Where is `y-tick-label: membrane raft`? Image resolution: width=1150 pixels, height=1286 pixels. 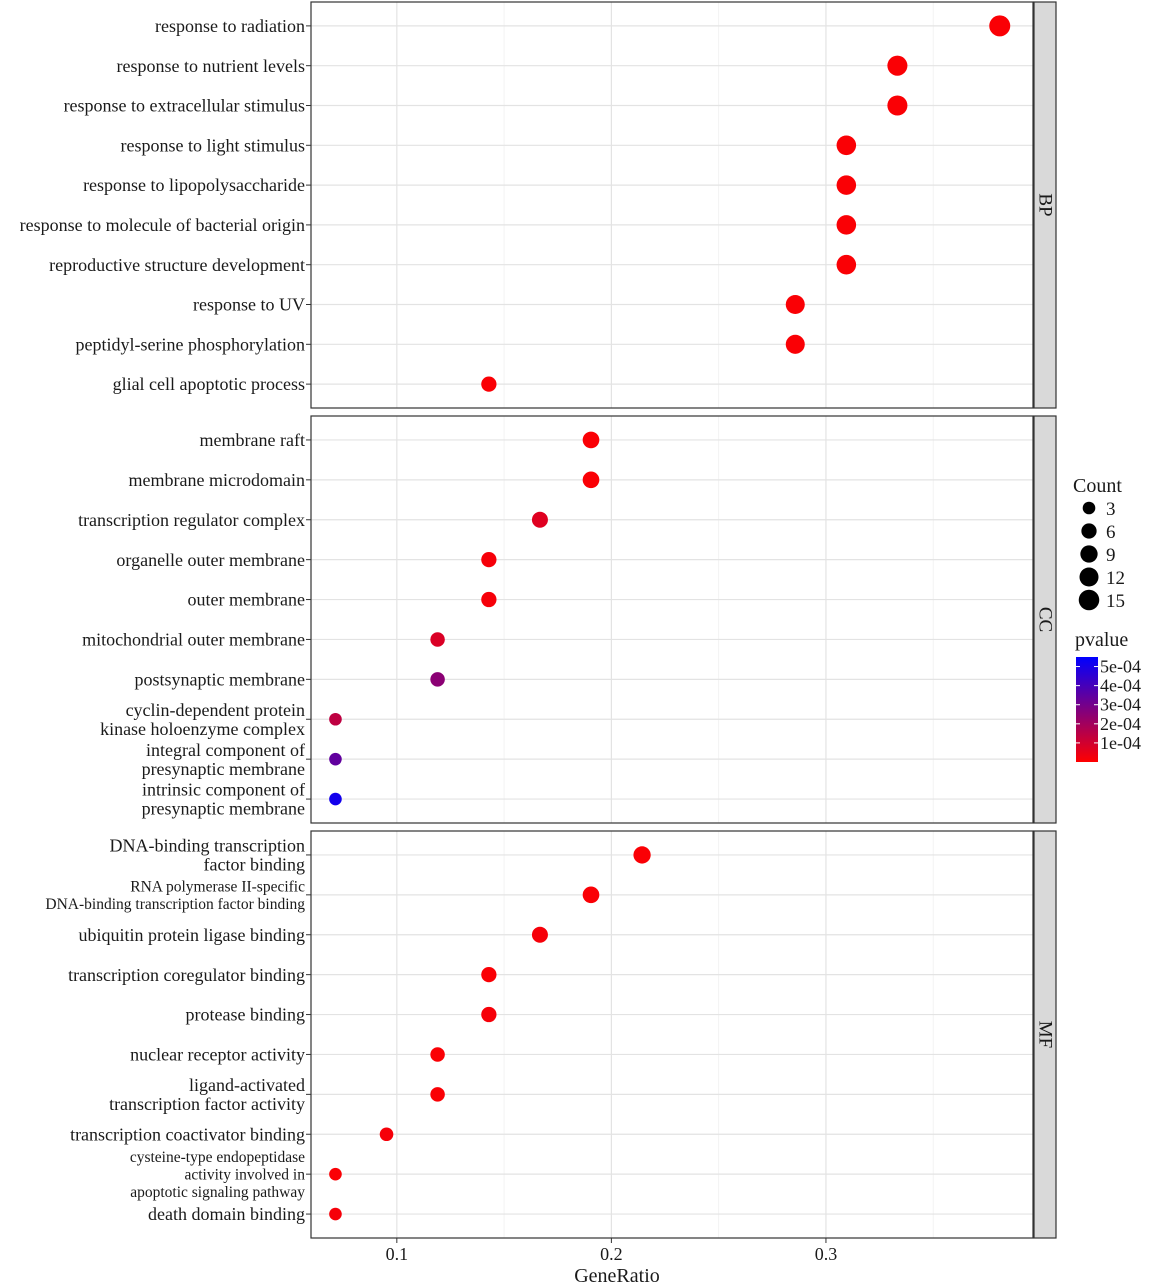 y-tick-label: membrane raft is located at coordinates (252, 440).